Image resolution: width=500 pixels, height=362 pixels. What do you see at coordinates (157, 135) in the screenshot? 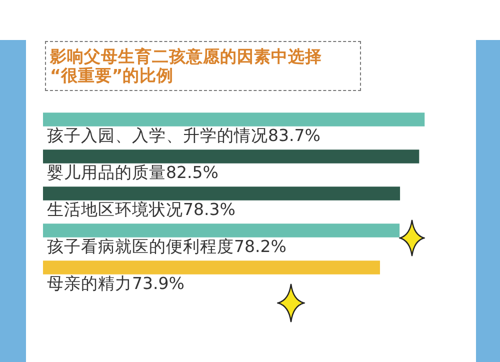
I see `y-tick-label: 孩子入园、入学、升学的情况` at bounding box center [157, 135].